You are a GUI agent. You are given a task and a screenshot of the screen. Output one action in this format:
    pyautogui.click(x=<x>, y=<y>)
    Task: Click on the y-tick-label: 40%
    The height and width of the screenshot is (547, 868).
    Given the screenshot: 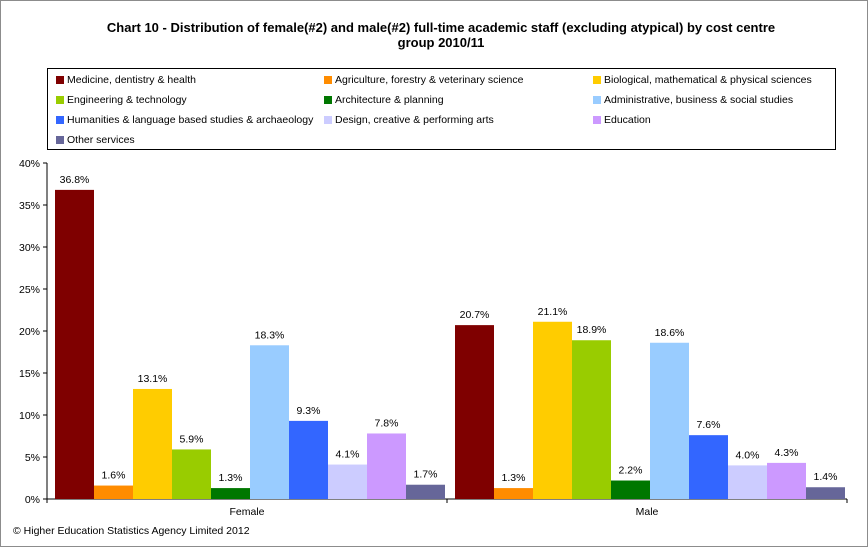 What is the action you would take?
    pyautogui.click(x=29, y=164)
    